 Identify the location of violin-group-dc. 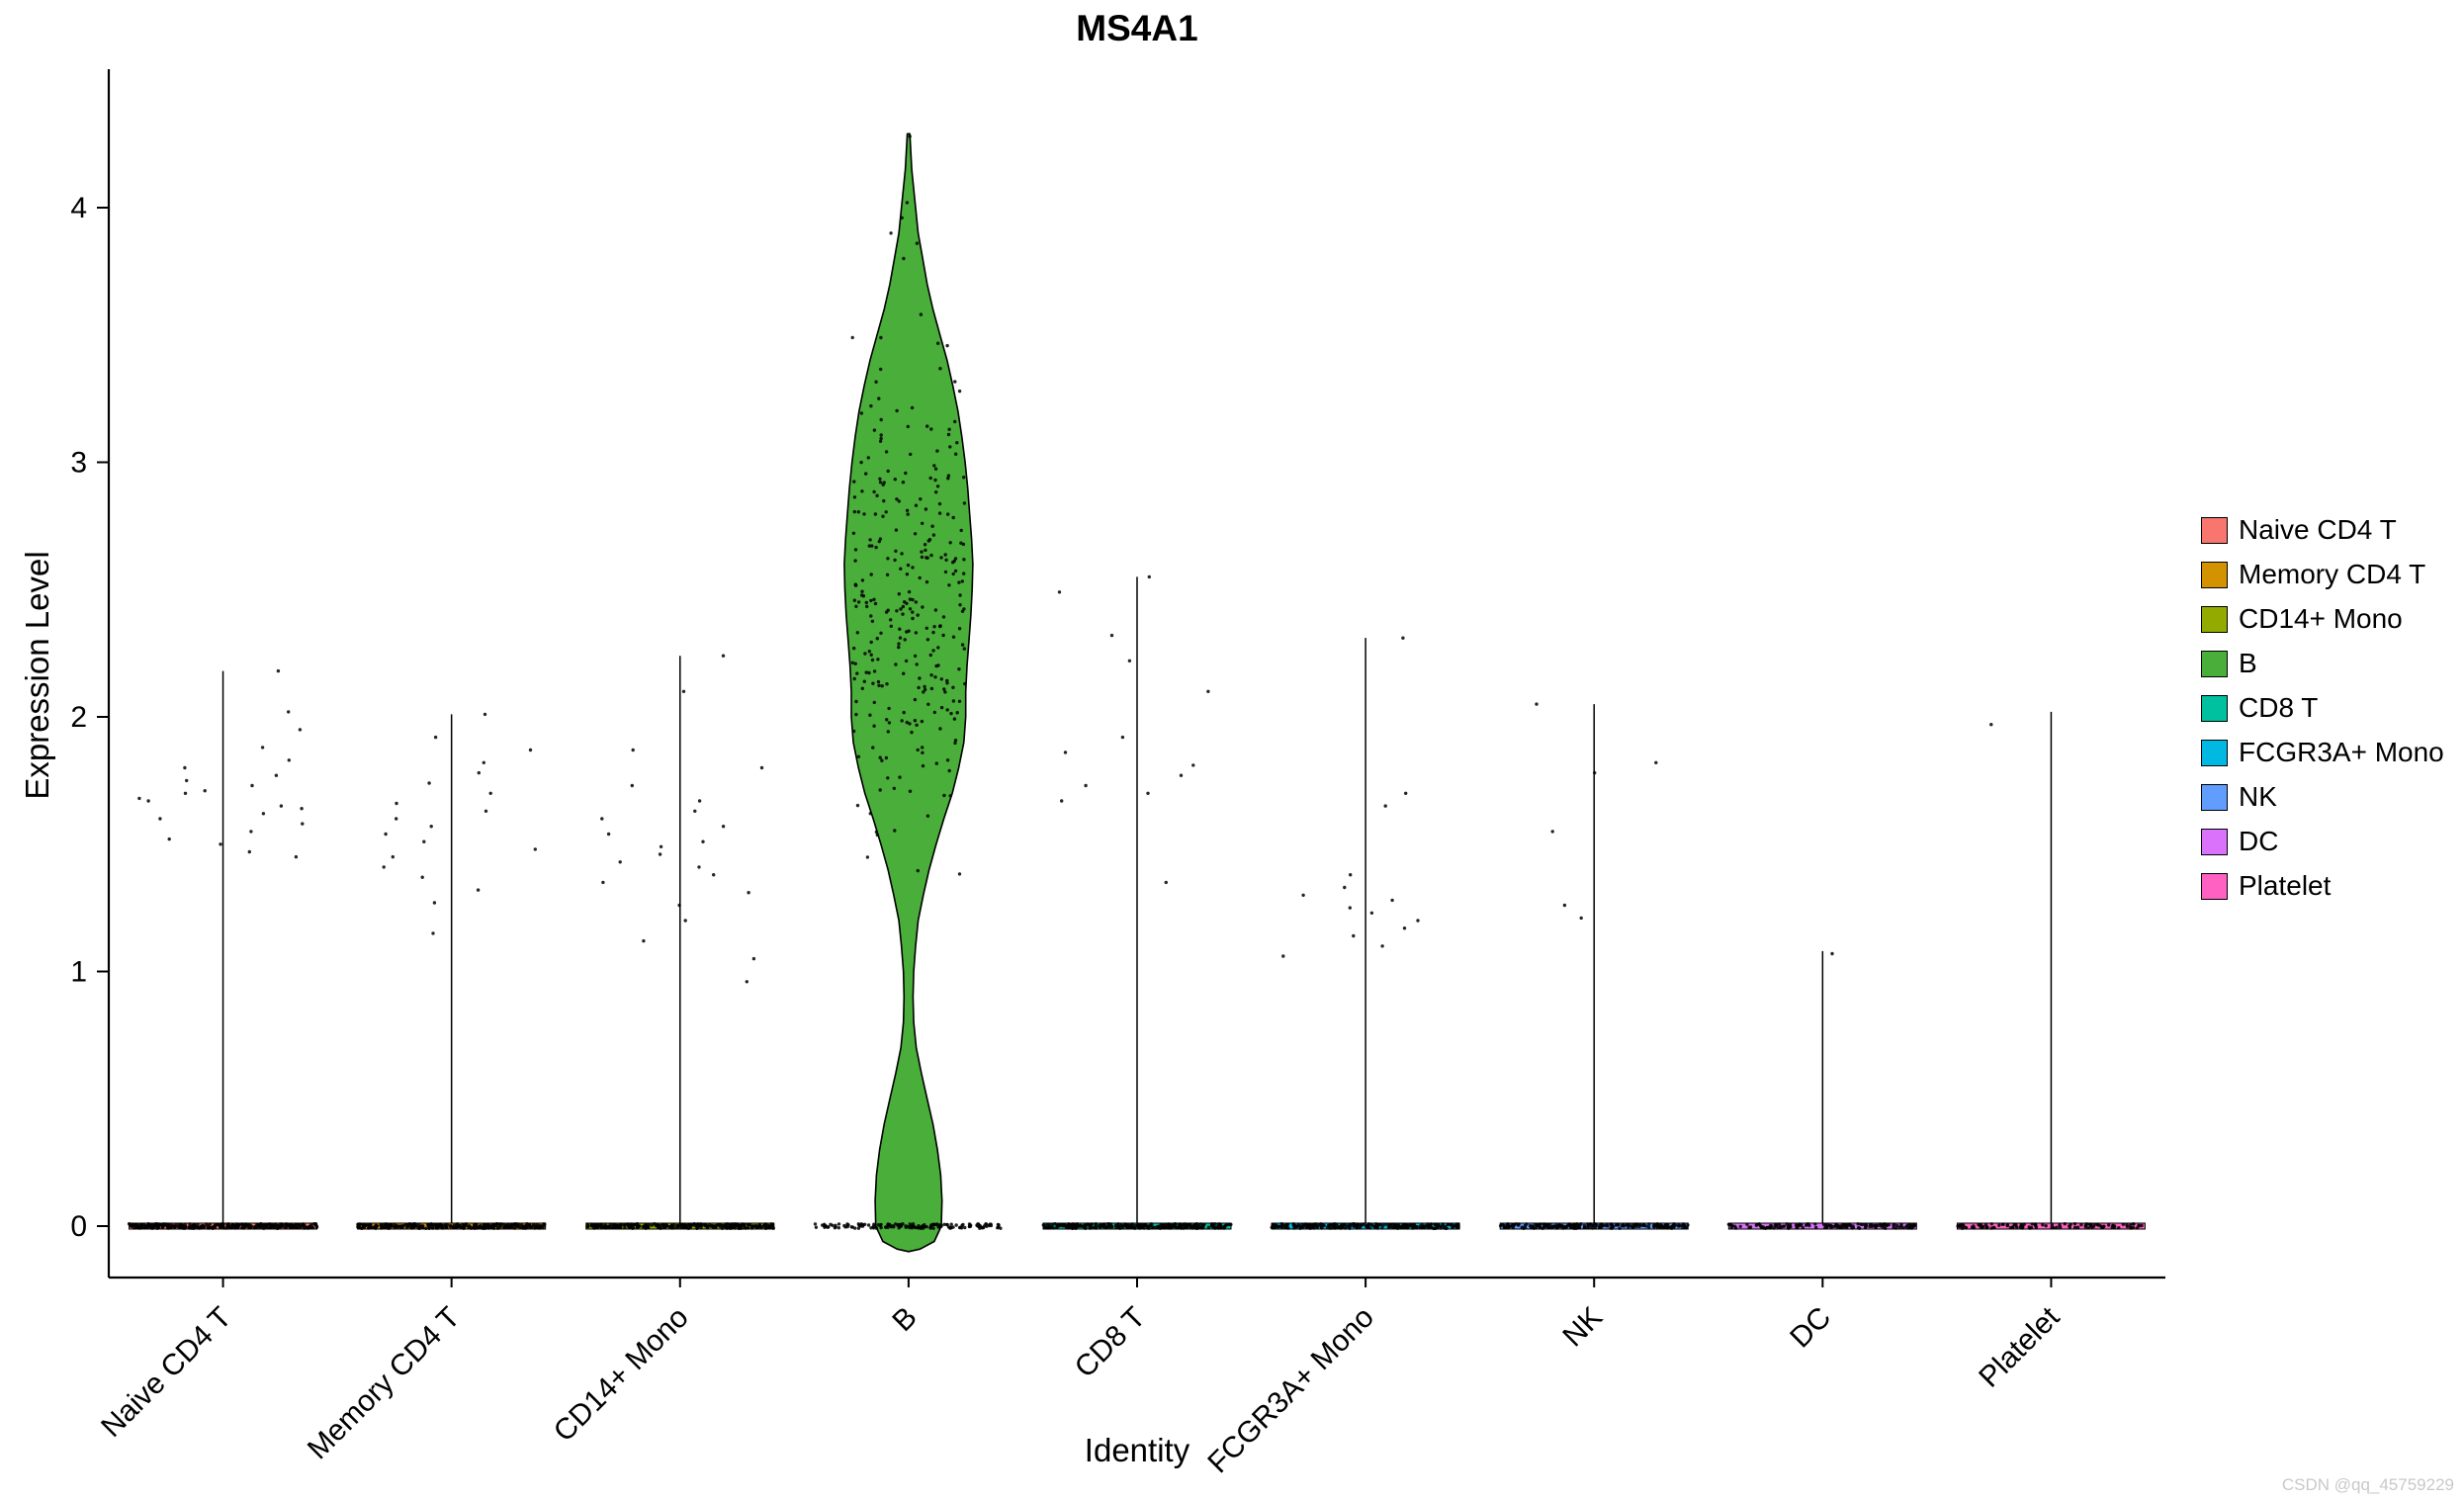
(1821, 1090).